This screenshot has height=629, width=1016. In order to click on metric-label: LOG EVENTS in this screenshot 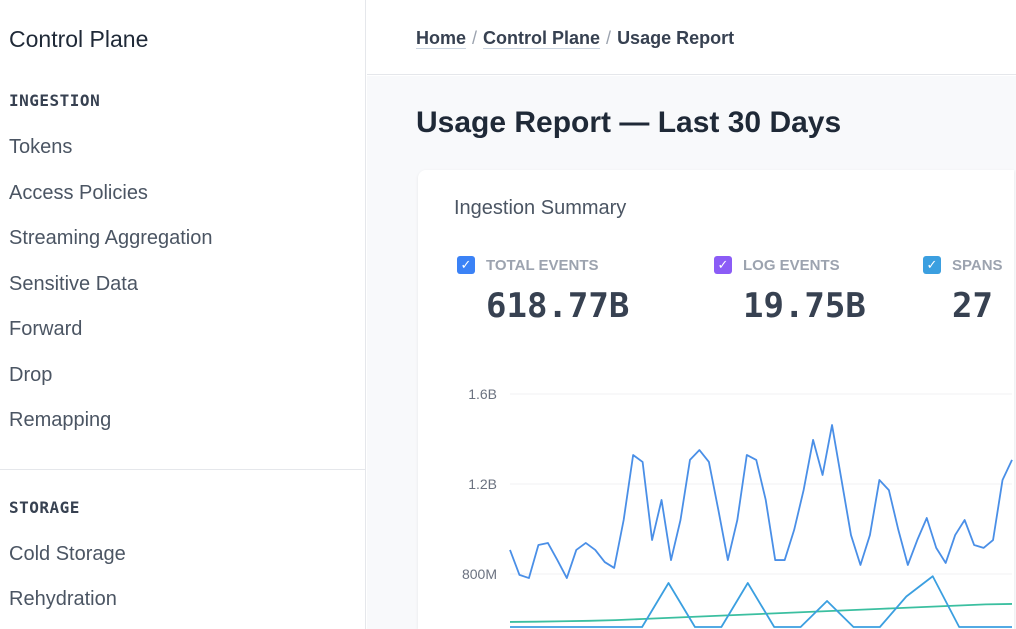, I will do `click(791, 265)`.